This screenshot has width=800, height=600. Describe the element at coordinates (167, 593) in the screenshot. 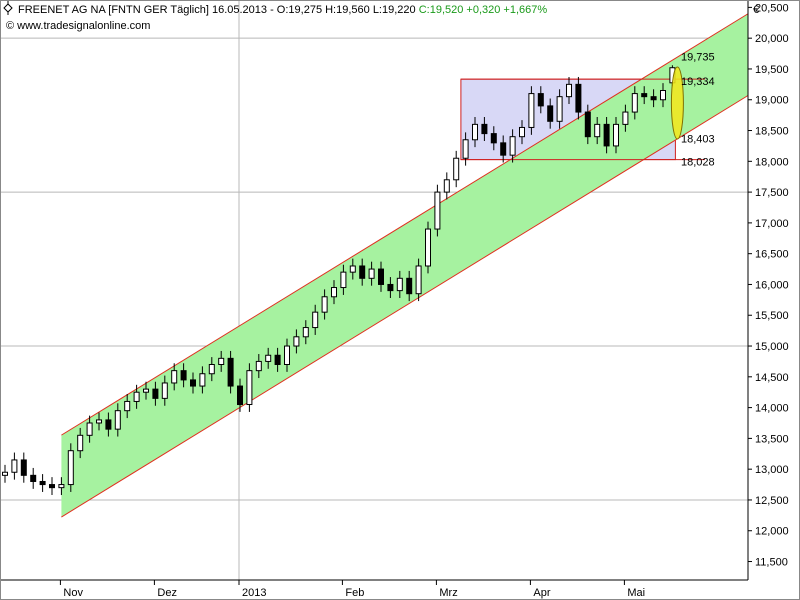

I see `x-tick-label: Dez` at that location.